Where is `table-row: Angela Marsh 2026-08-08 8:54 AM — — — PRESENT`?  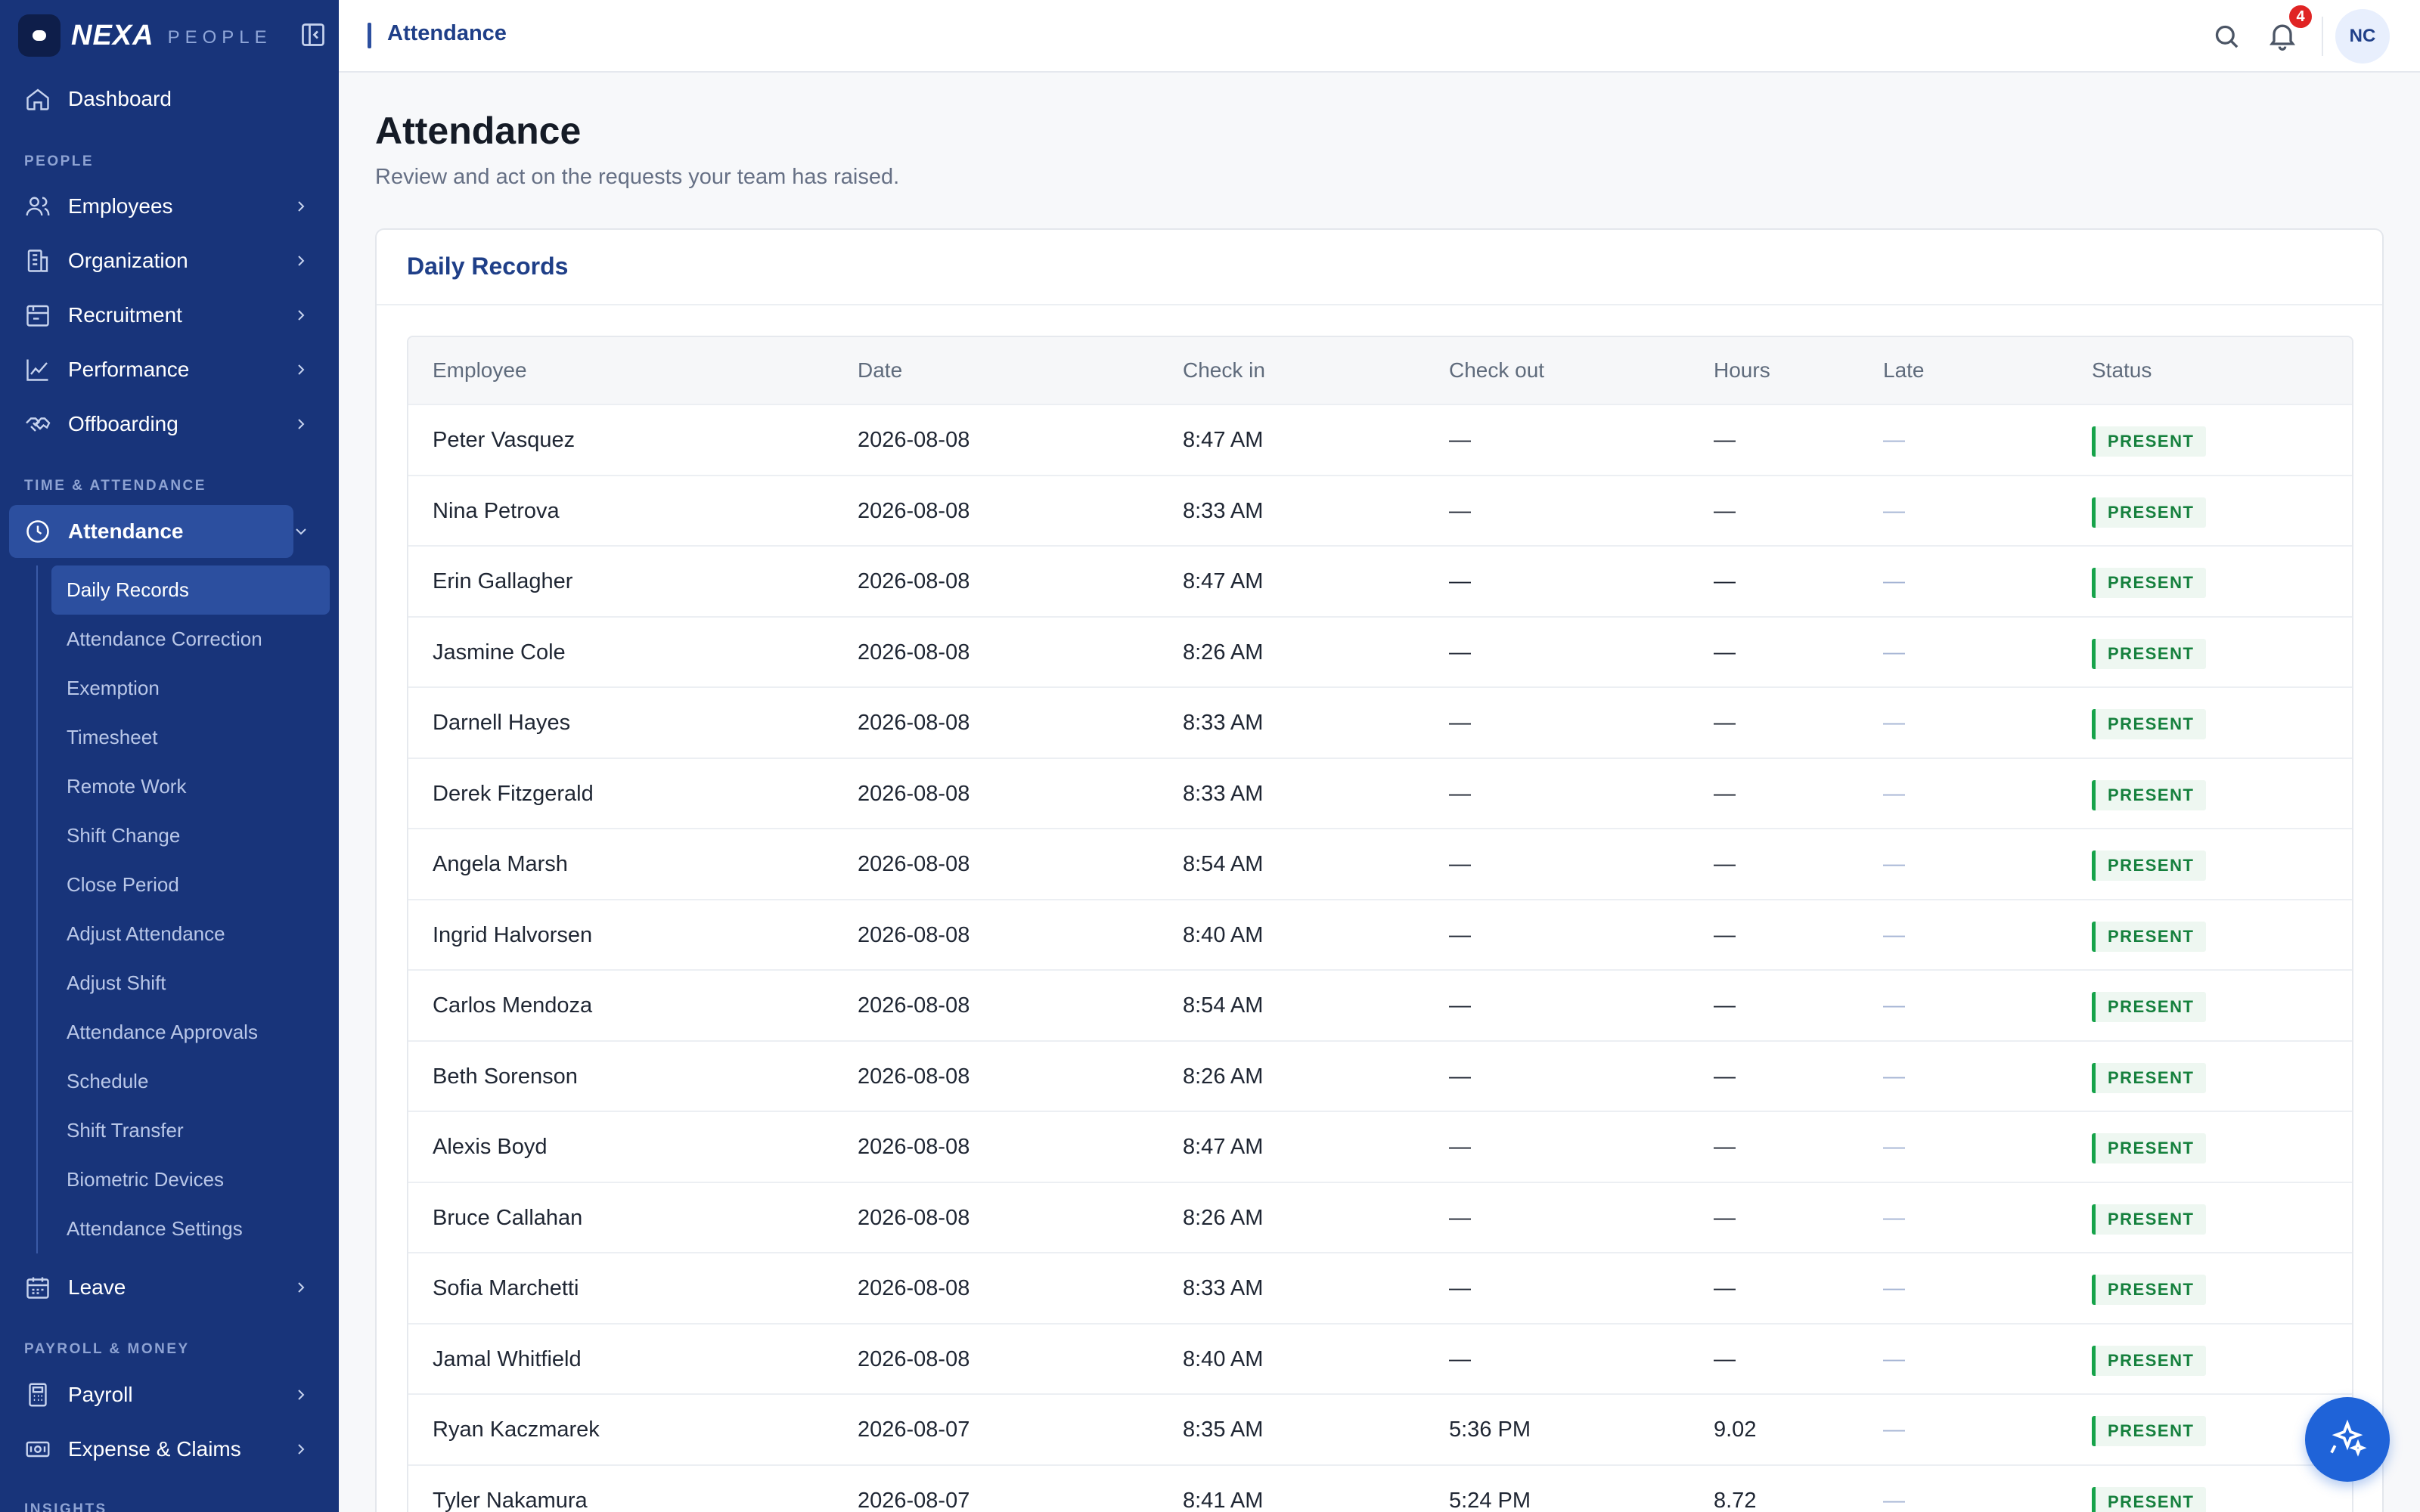
table-row: Angela Marsh 2026-08-08 8:54 AM — — — PRESENT is located at coordinates (1380, 864).